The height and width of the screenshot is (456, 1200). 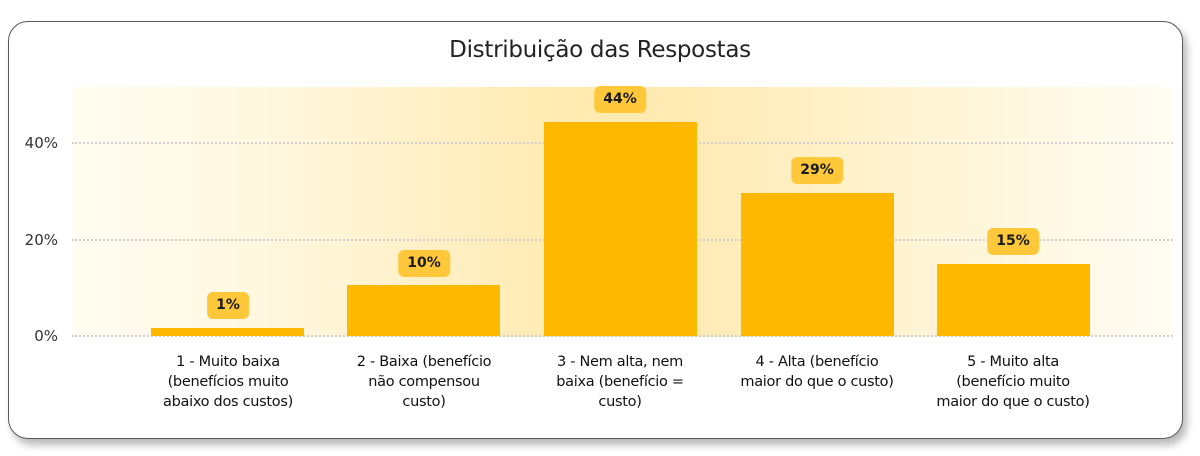 I want to click on x-label-1-line-2: (benefícios muito, so click(x=228, y=382).